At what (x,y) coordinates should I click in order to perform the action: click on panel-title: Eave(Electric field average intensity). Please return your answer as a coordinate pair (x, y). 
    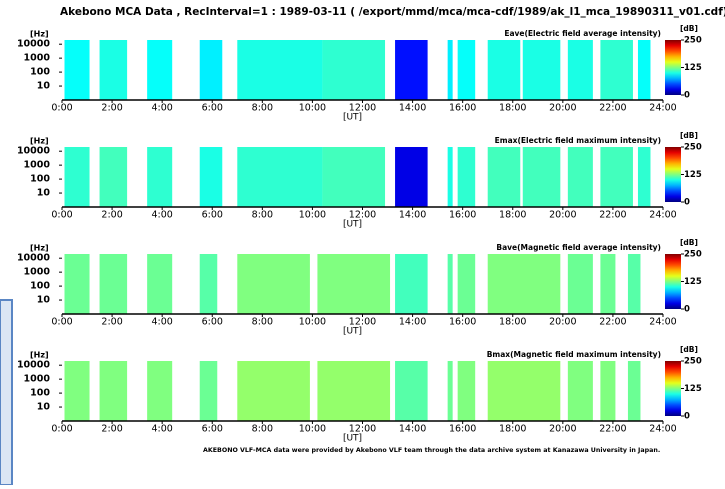
    Looking at the image, I should click on (582, 33).